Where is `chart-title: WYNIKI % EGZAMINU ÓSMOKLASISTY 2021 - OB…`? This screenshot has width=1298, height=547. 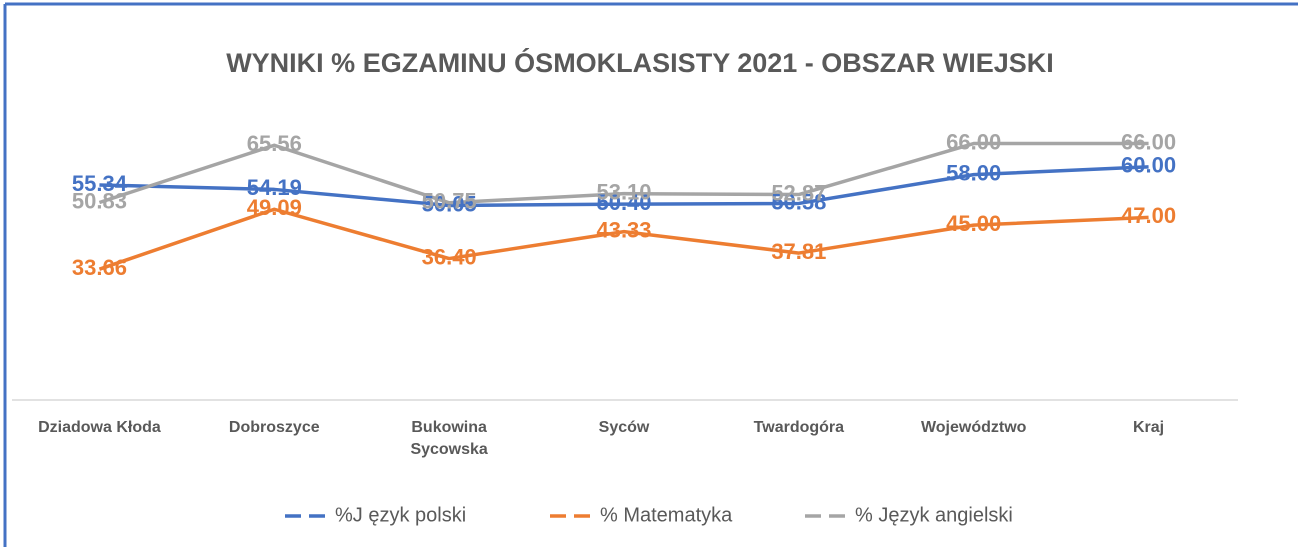
chart-title: WYNIKI % EGZAMINU ÓSMOKLASISTY 2021 - OB… is located at coordinates (640, 62).